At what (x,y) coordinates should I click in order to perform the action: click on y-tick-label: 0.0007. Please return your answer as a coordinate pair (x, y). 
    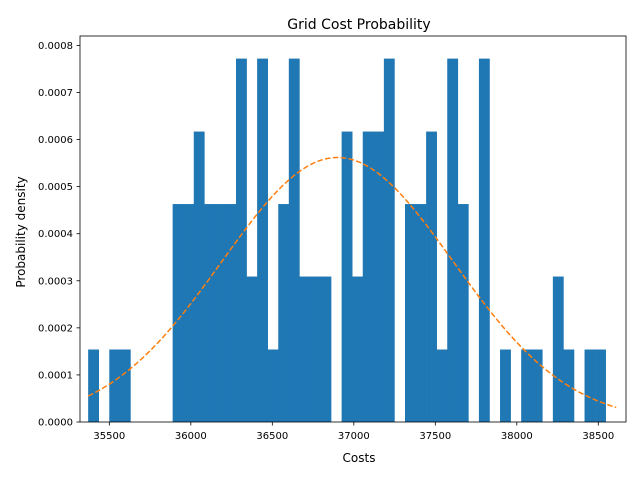
    Looking at the image, I should click on (55, 93).